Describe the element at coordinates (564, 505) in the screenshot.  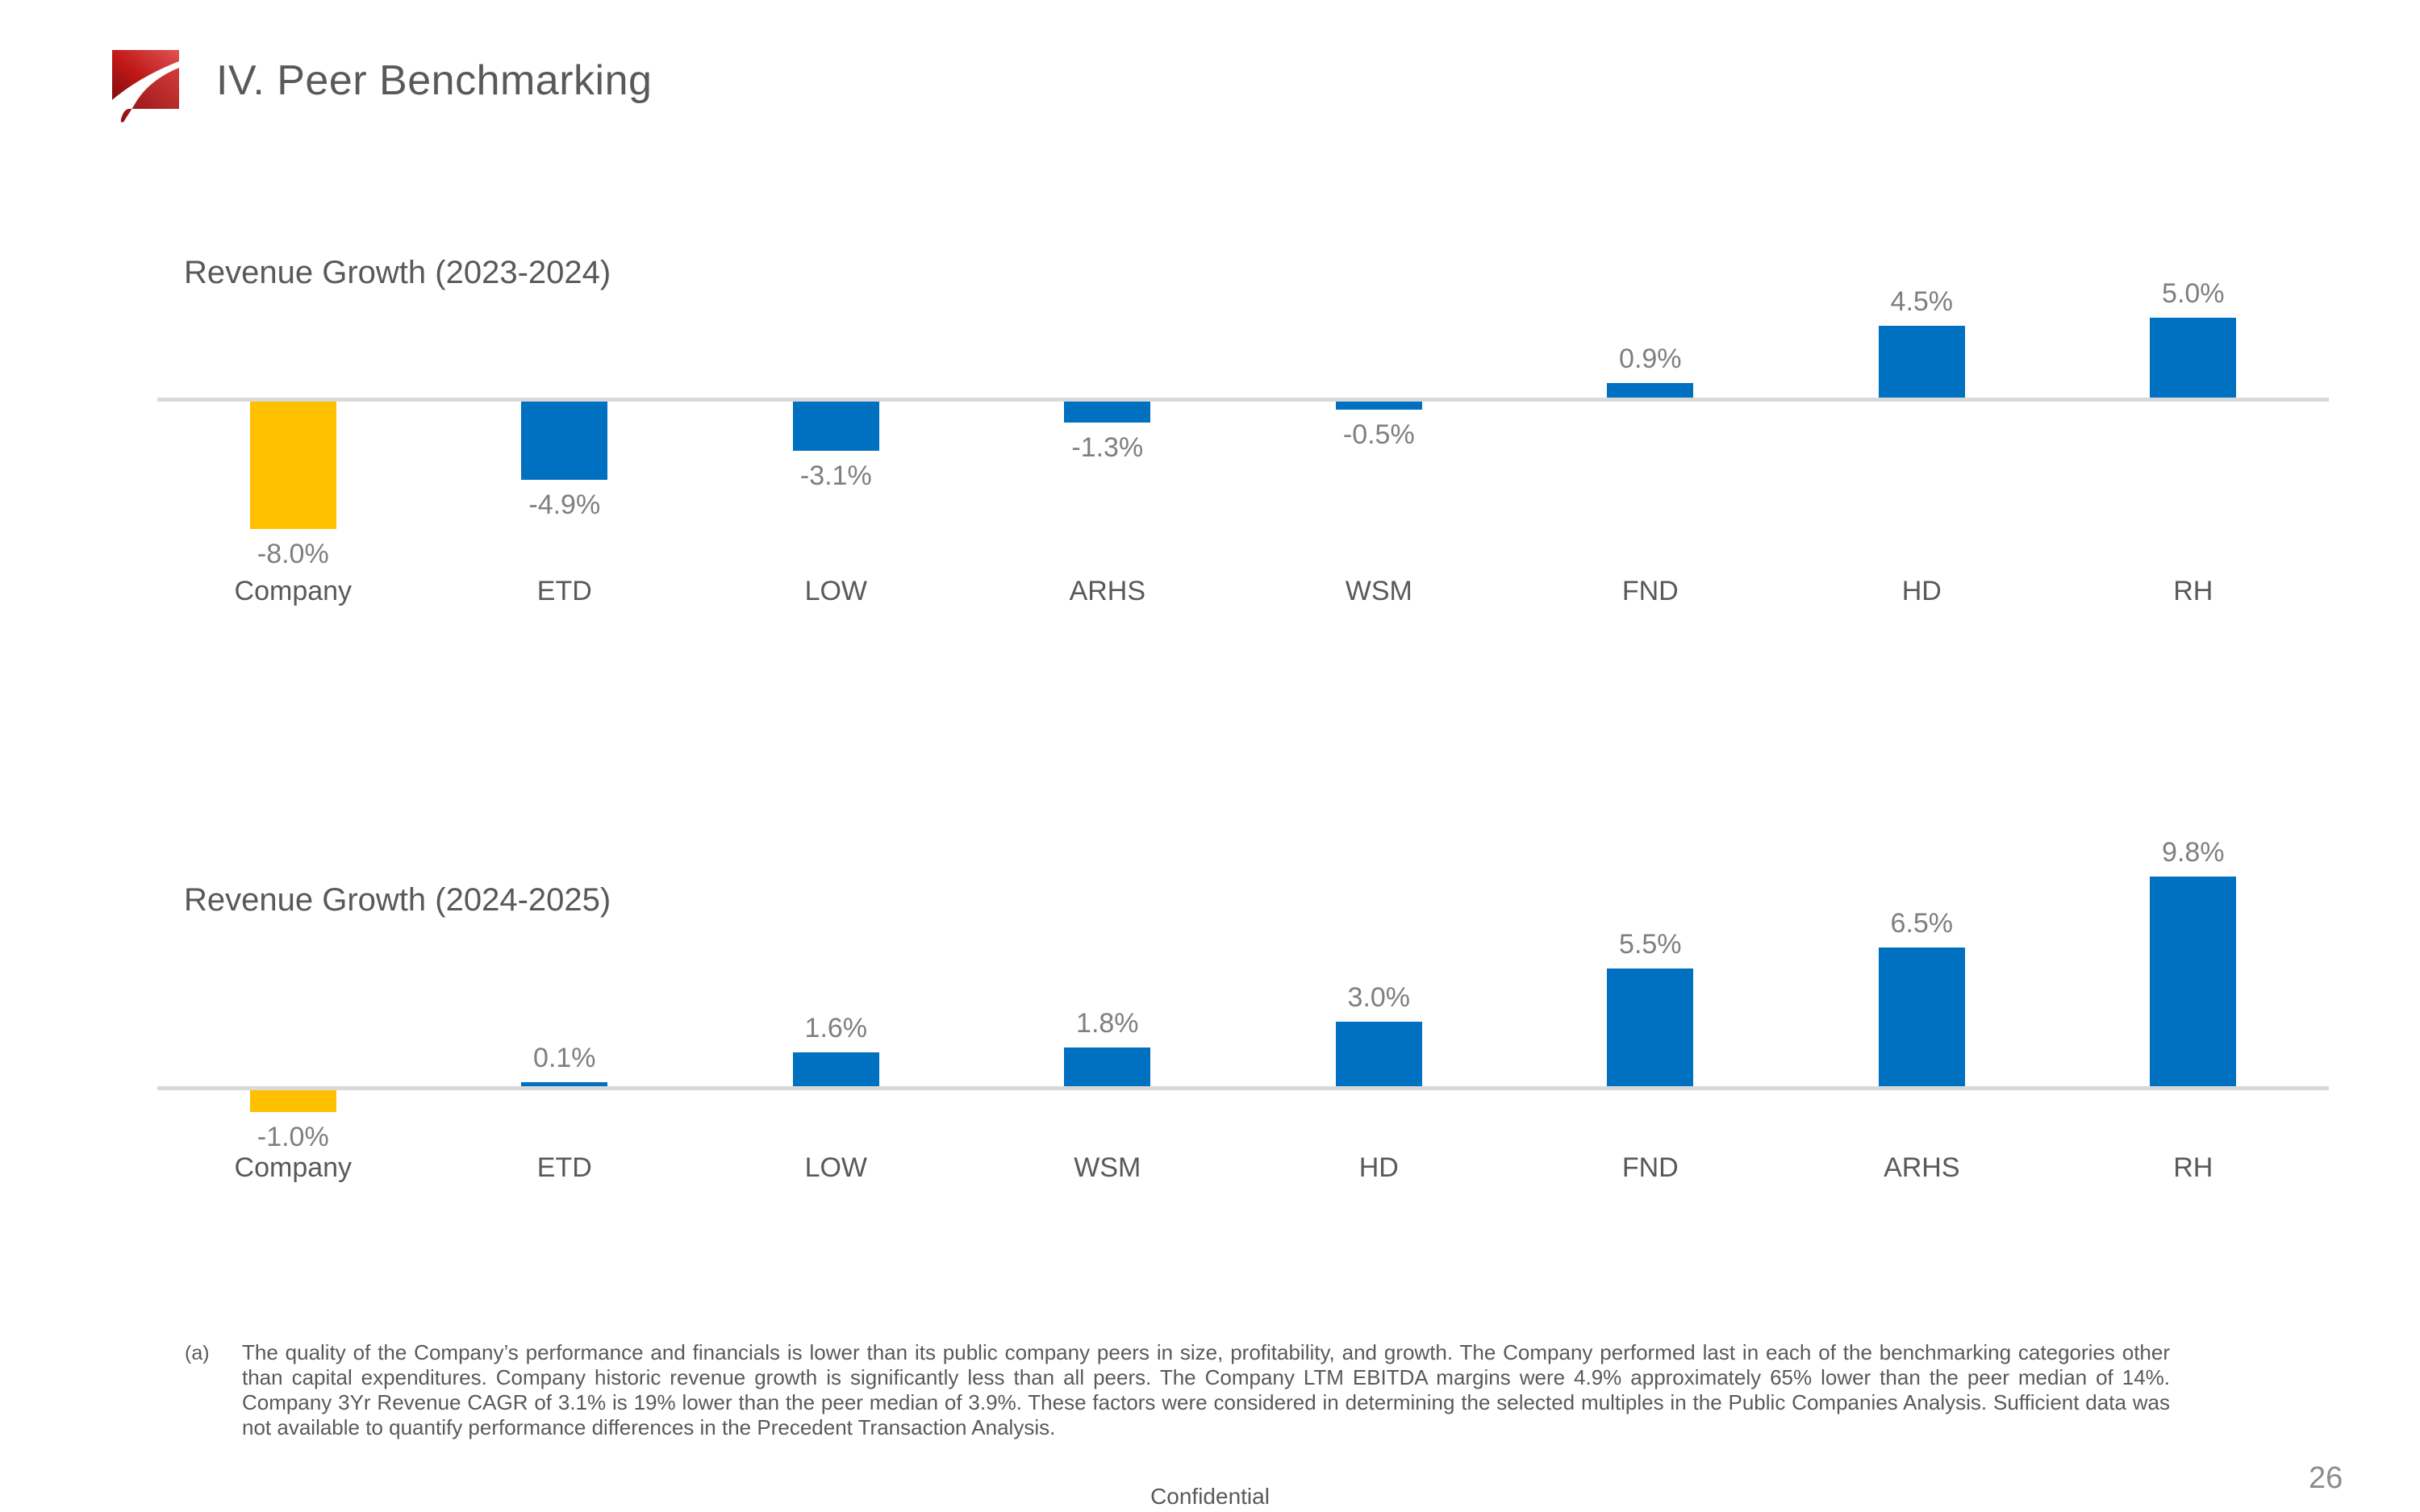
I see `bar-value-label-etd: -4.9%` at that location.